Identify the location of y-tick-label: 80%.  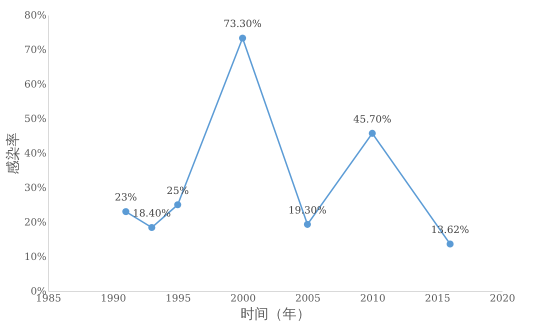
(35, 16).